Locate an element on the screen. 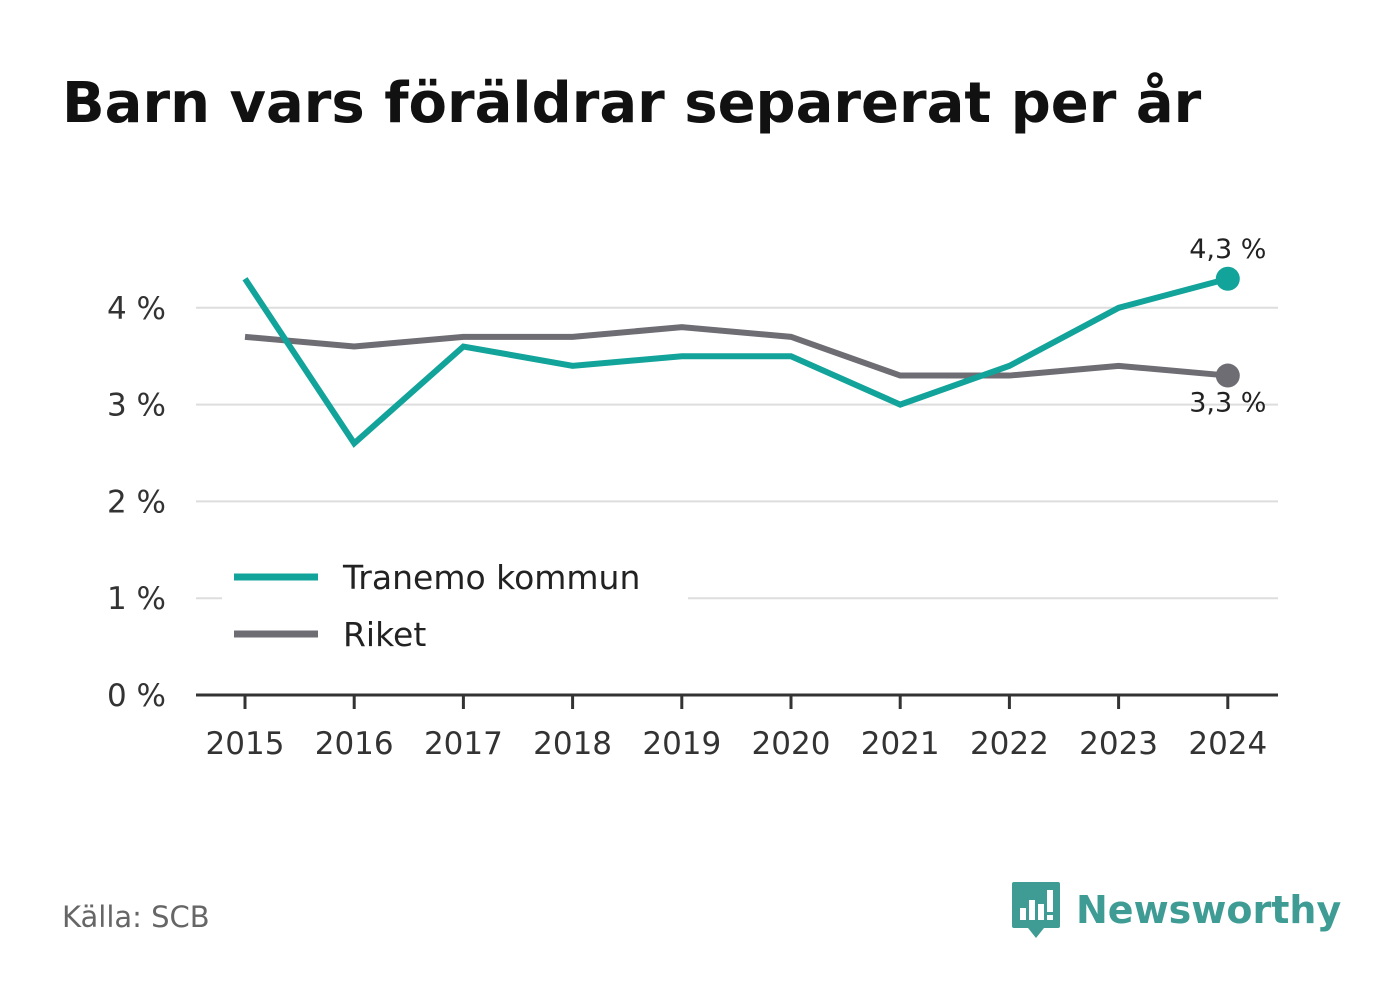  legend-label: Riket is located at coordinates (384, 634).